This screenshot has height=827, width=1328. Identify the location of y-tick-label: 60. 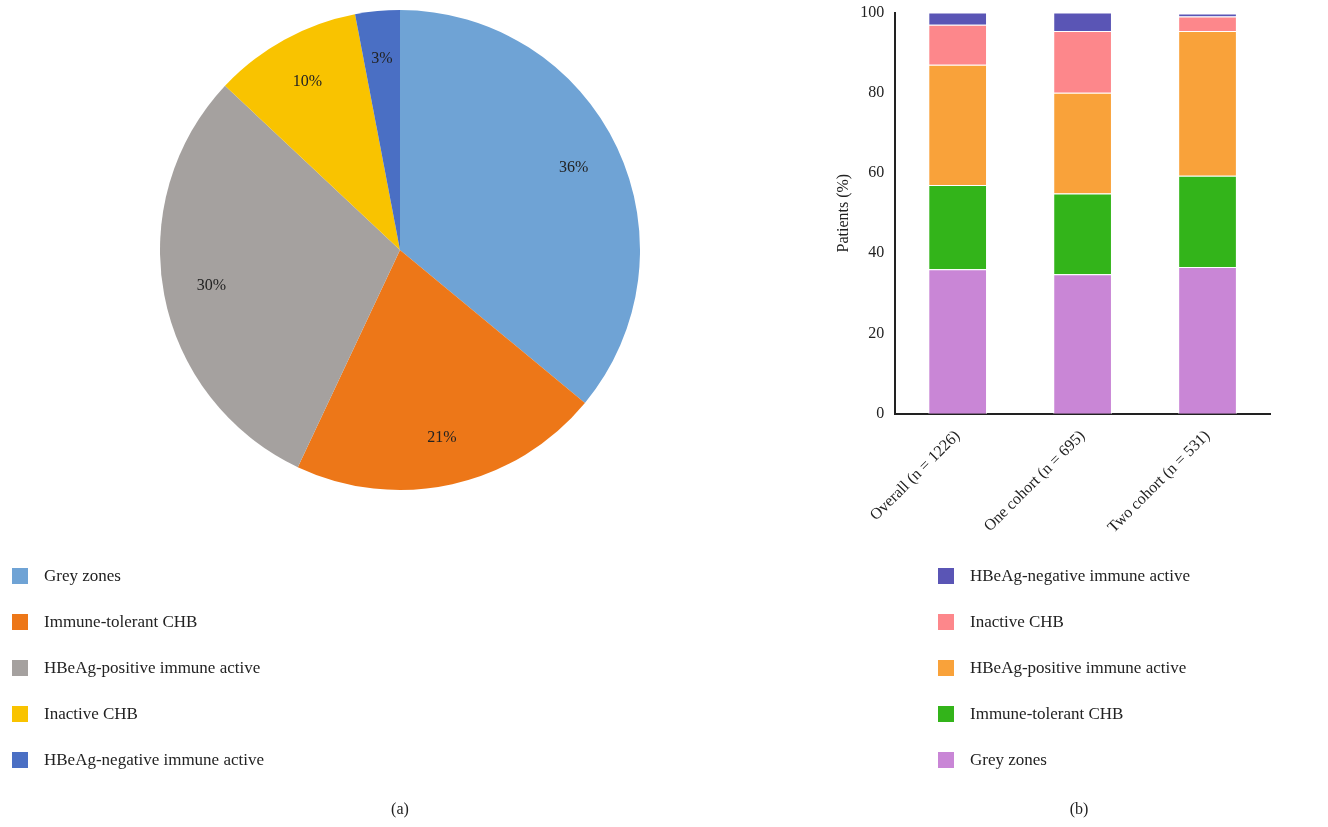
(876, 172).